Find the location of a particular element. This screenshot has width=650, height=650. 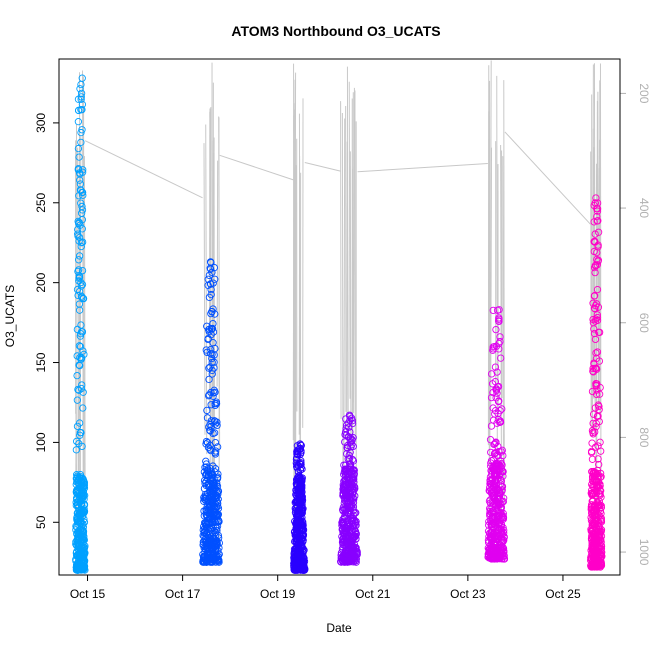

y2-tick-label: 200 is located at coordinates (643, 93).